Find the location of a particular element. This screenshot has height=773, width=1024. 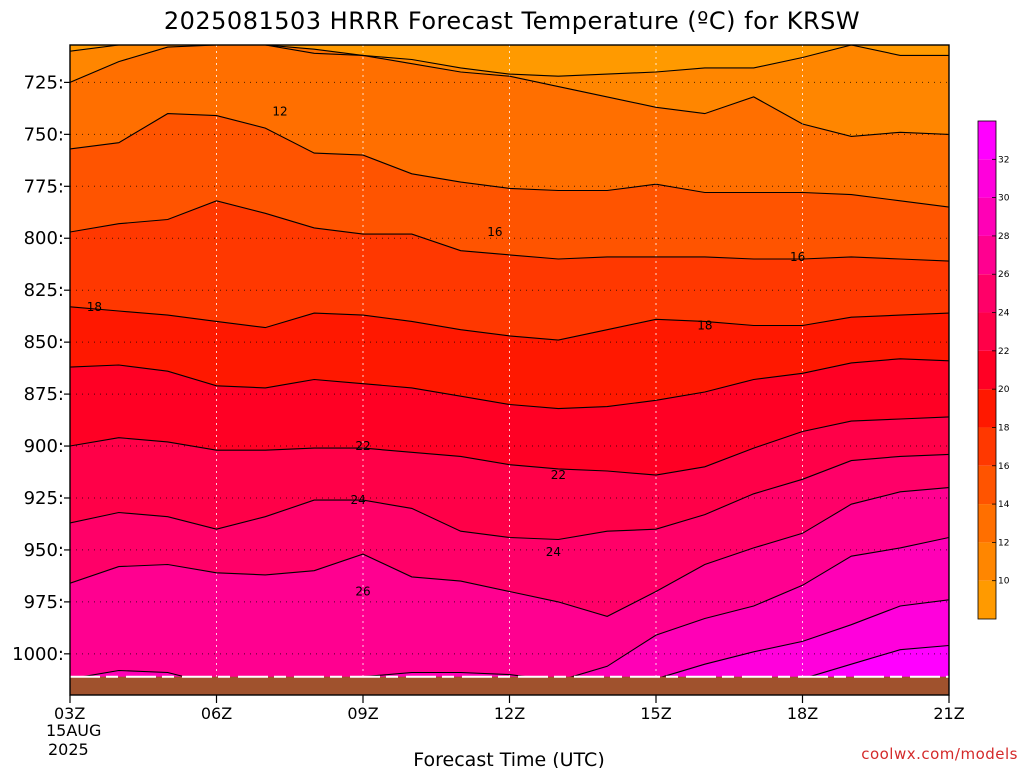

colorbar-tick-label: 24 is located at coordinates (1004, 314).